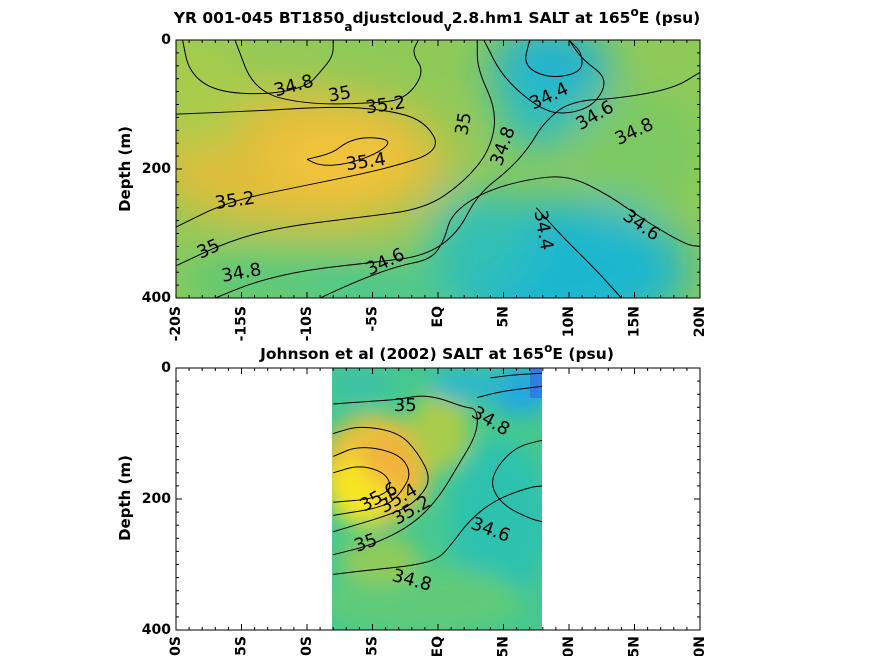 This screenshot has height=656, width=875. I want to click on top-x-tick-label: EQ, so click(438, 317).